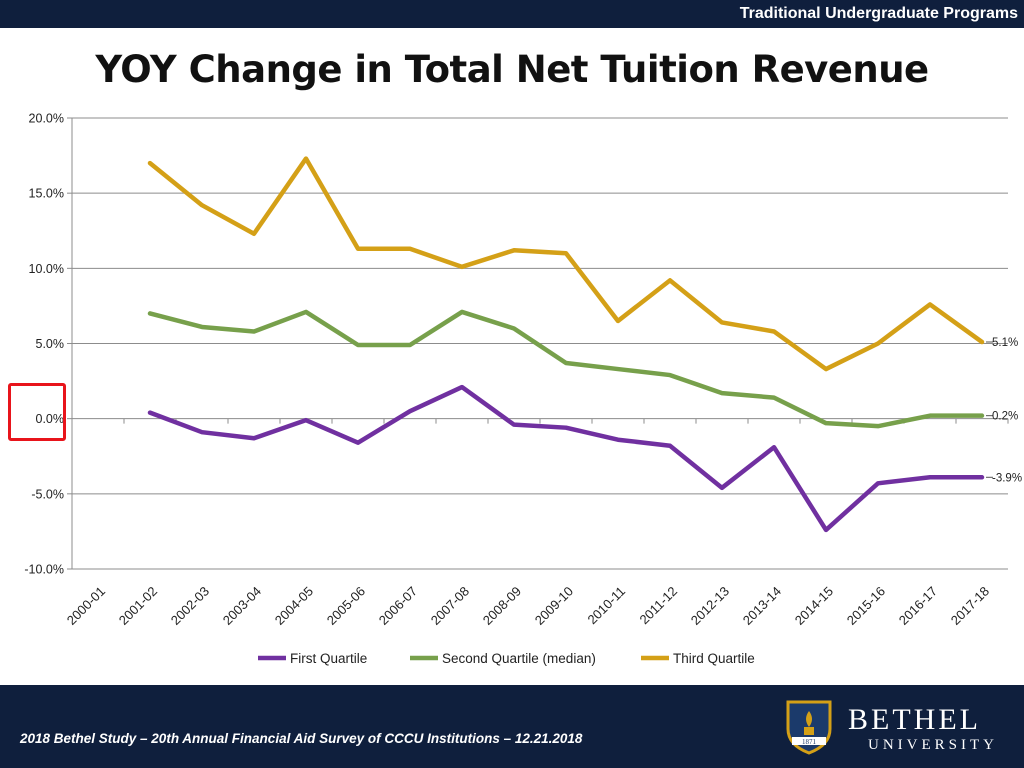  Describe the element at coordinates (714, 658) in the screenshot. I see `legend-label: Third Quartile` at that location.